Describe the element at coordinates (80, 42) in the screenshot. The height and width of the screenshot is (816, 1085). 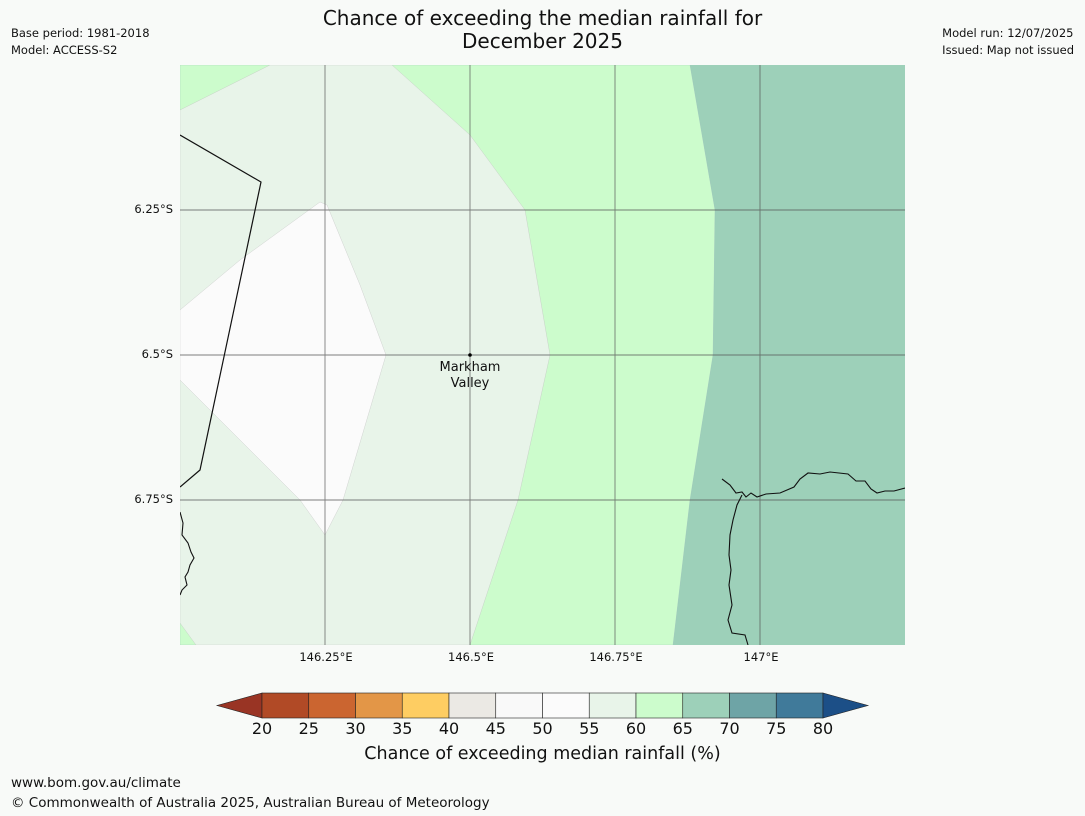
I see `model-info: Base period: 1981-2018 Model: ACCESS-S2` at that location.